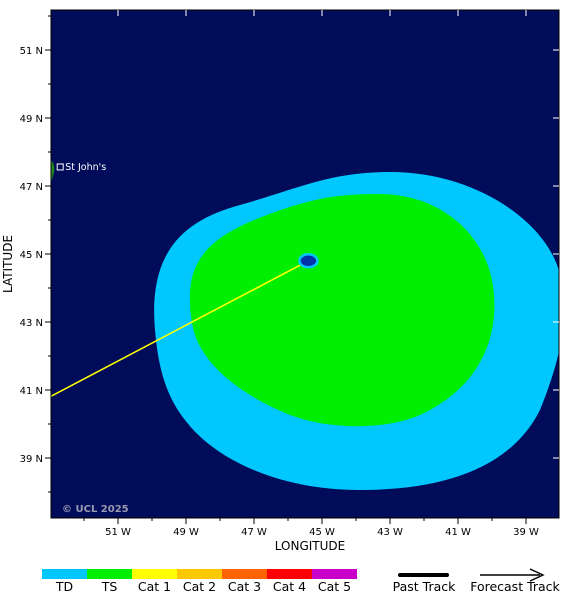 This screenshot has height=602, width=580. Describe the element at coordinates (8, 264) in the screenshot. I see `y-axis-title: LATITUDE` at that location.